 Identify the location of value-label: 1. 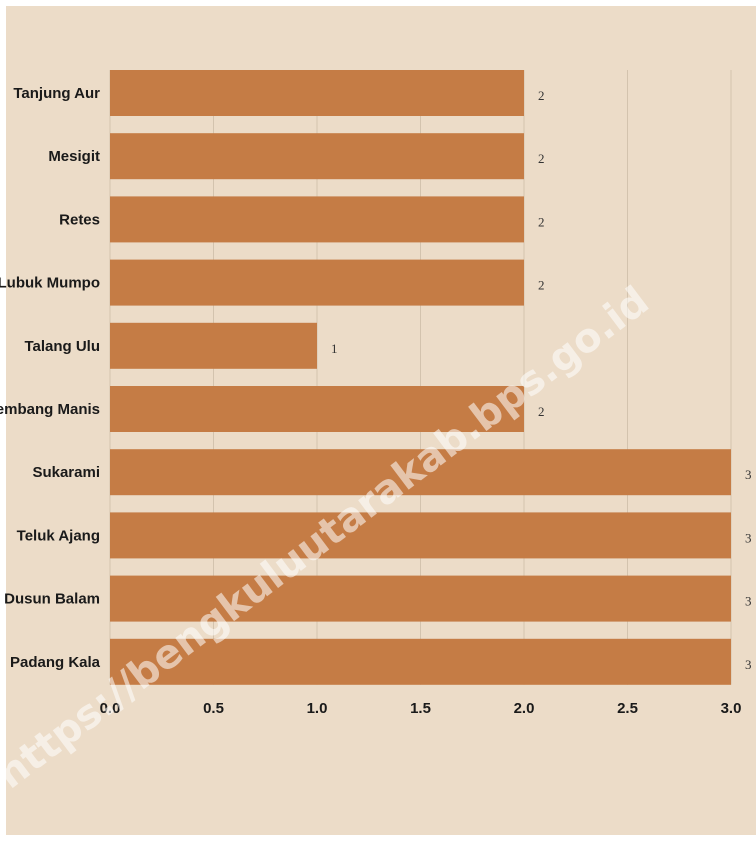
(334, 348).